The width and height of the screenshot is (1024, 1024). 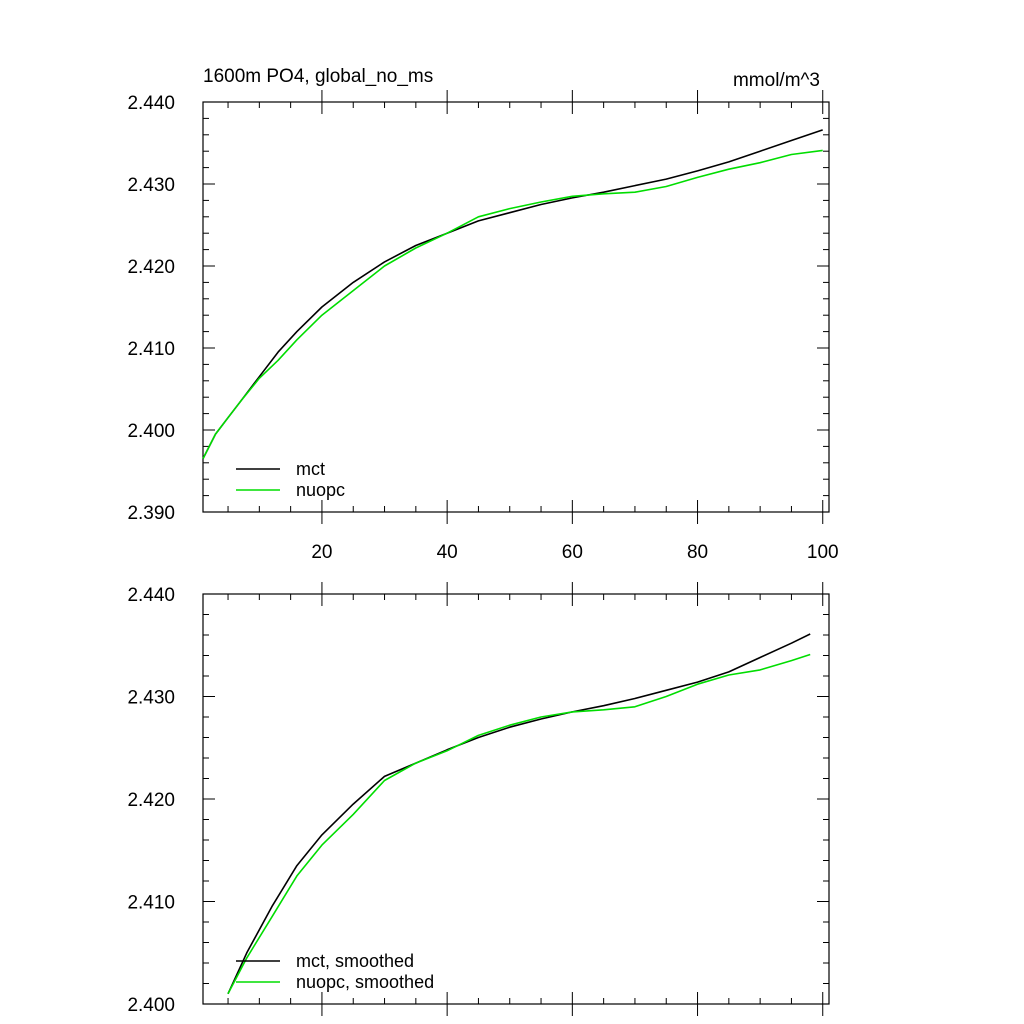 I want to click on legend-label: mct, smoothed, so click(x=355, y=961).